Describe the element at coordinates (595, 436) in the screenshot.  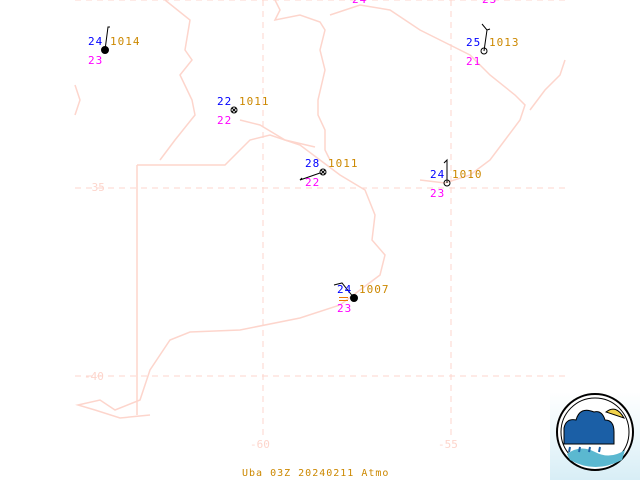
I see `weather-logo` at that location.